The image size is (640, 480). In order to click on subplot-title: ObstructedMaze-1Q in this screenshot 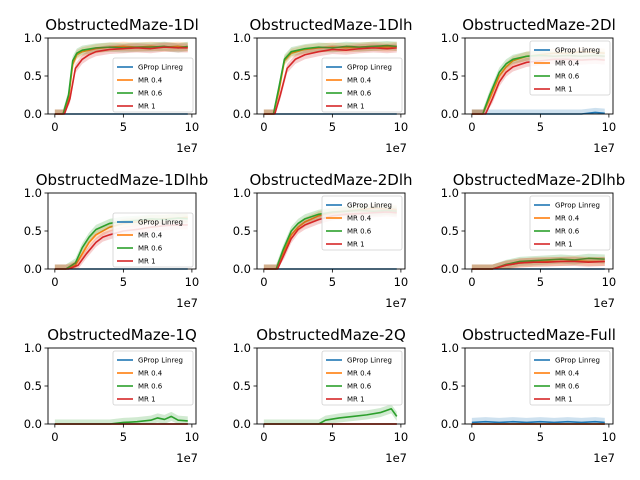, I will do `click(122, 335)`.